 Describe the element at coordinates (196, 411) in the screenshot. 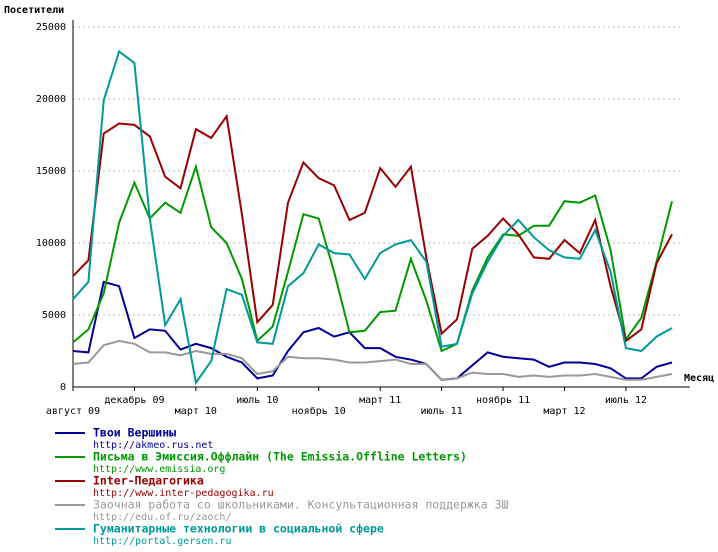

I see `x-tick-label: март 10` at that location.